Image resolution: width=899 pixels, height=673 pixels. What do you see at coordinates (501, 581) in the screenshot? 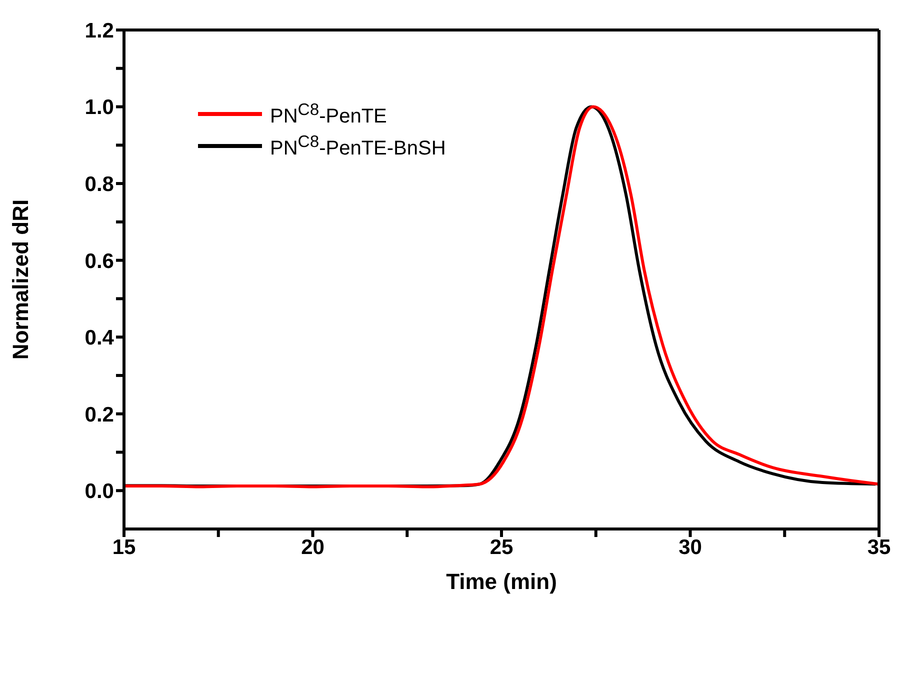
I see `x-axis-title: Time (min)` at bounding box center [501, 581].